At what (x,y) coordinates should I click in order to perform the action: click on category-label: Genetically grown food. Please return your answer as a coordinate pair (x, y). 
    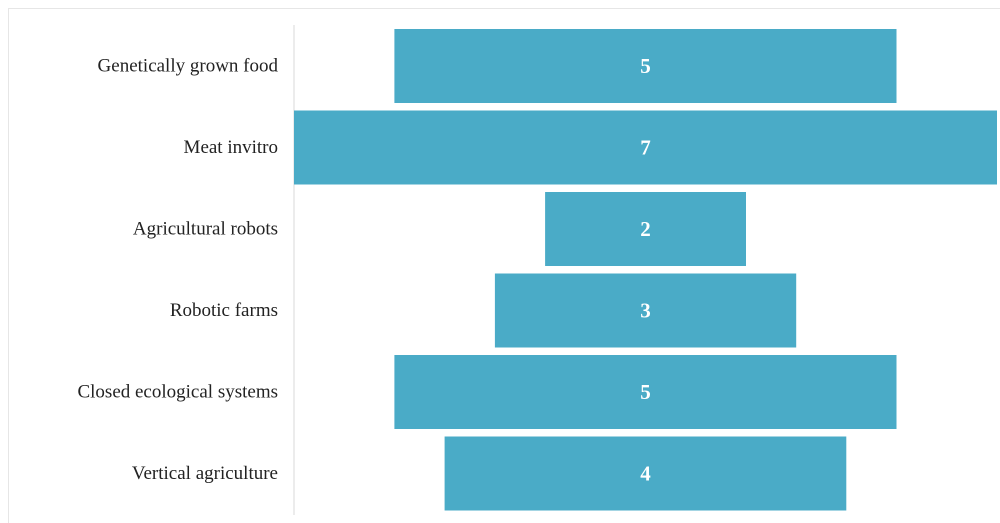
    Looking at the image, I should click on (188, 66).